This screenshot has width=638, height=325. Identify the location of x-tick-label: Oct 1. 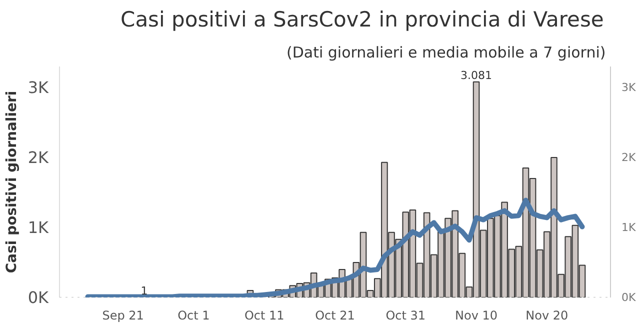
(194, 315).